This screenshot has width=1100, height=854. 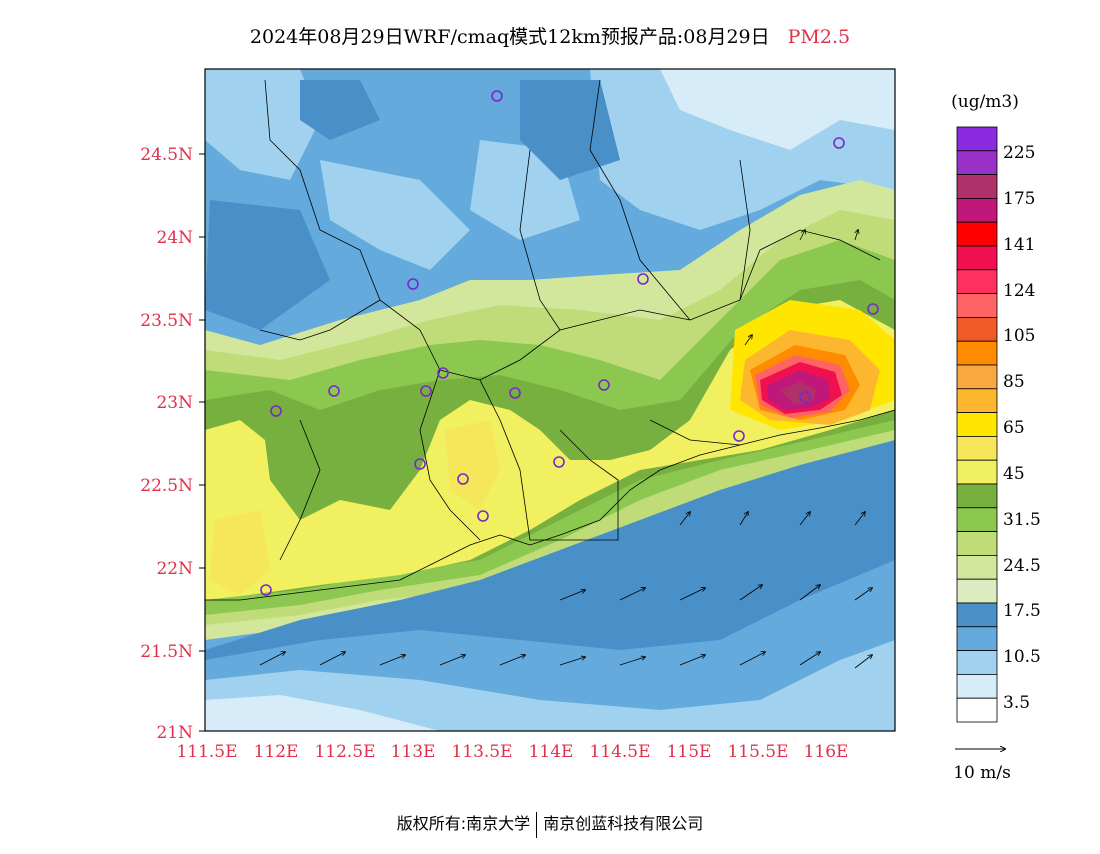 I want to click on legend-label: 45, so click(x=1014, y=474).